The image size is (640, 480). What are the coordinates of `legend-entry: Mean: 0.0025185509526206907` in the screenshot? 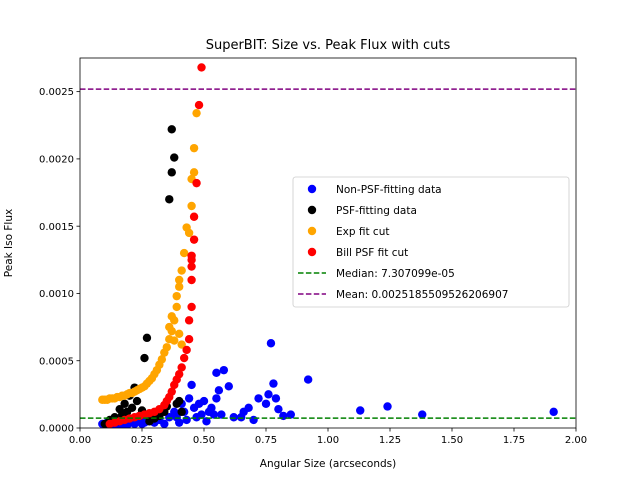 It's located at (403, 295).